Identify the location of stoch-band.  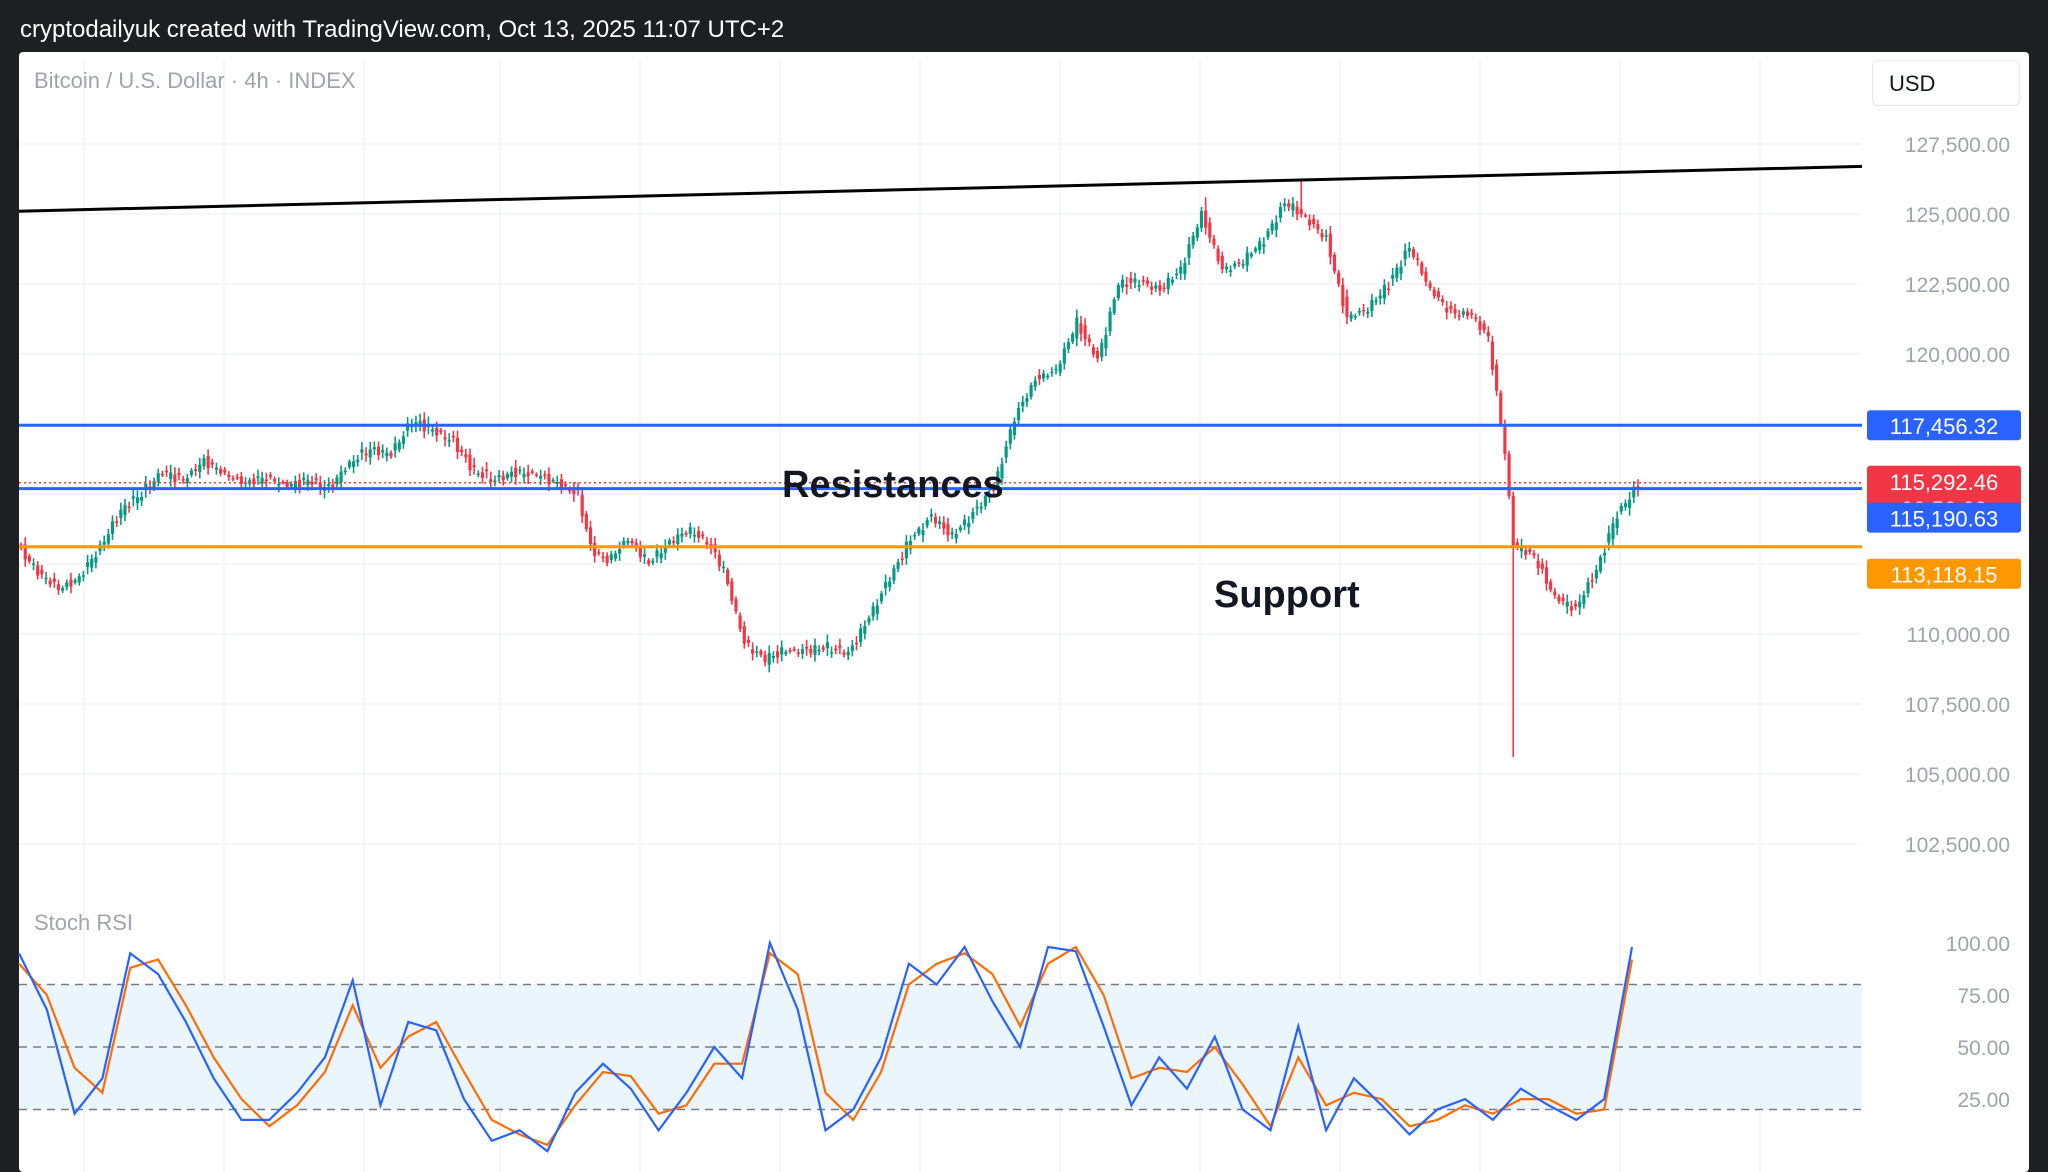
(940, 1047).